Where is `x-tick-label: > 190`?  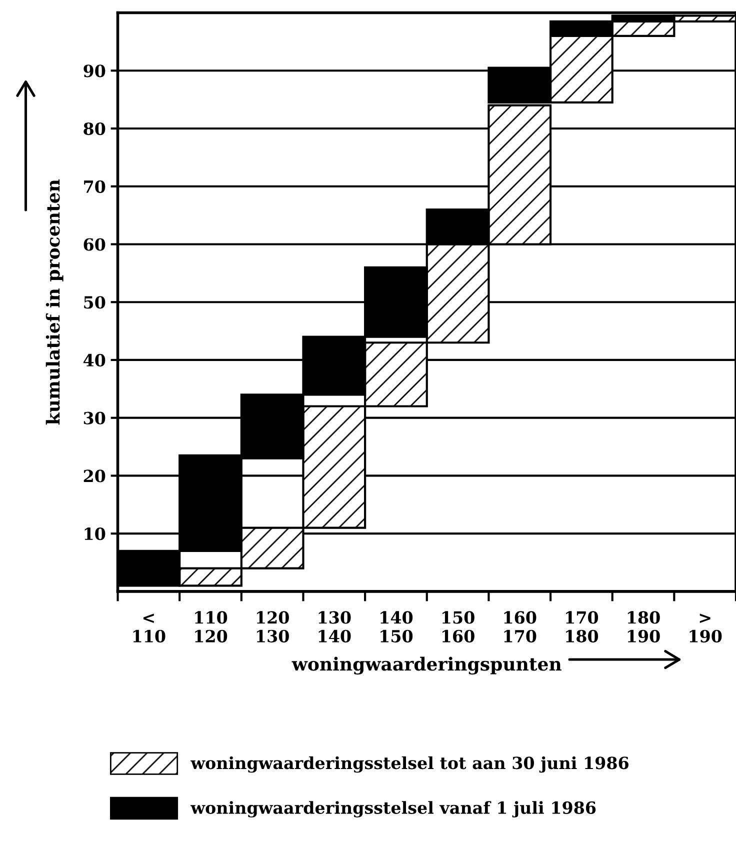
x-tick-label: > 190 is located at coordinates (706, 628).